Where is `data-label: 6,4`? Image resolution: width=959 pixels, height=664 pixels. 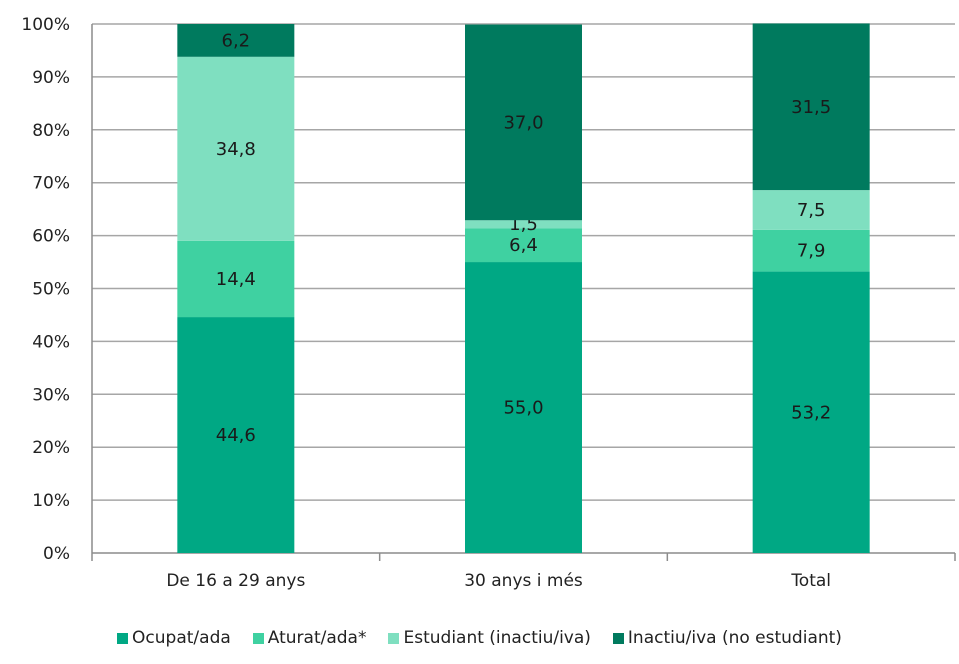
data-label: 6,4 is located at coordinates (523, 245).